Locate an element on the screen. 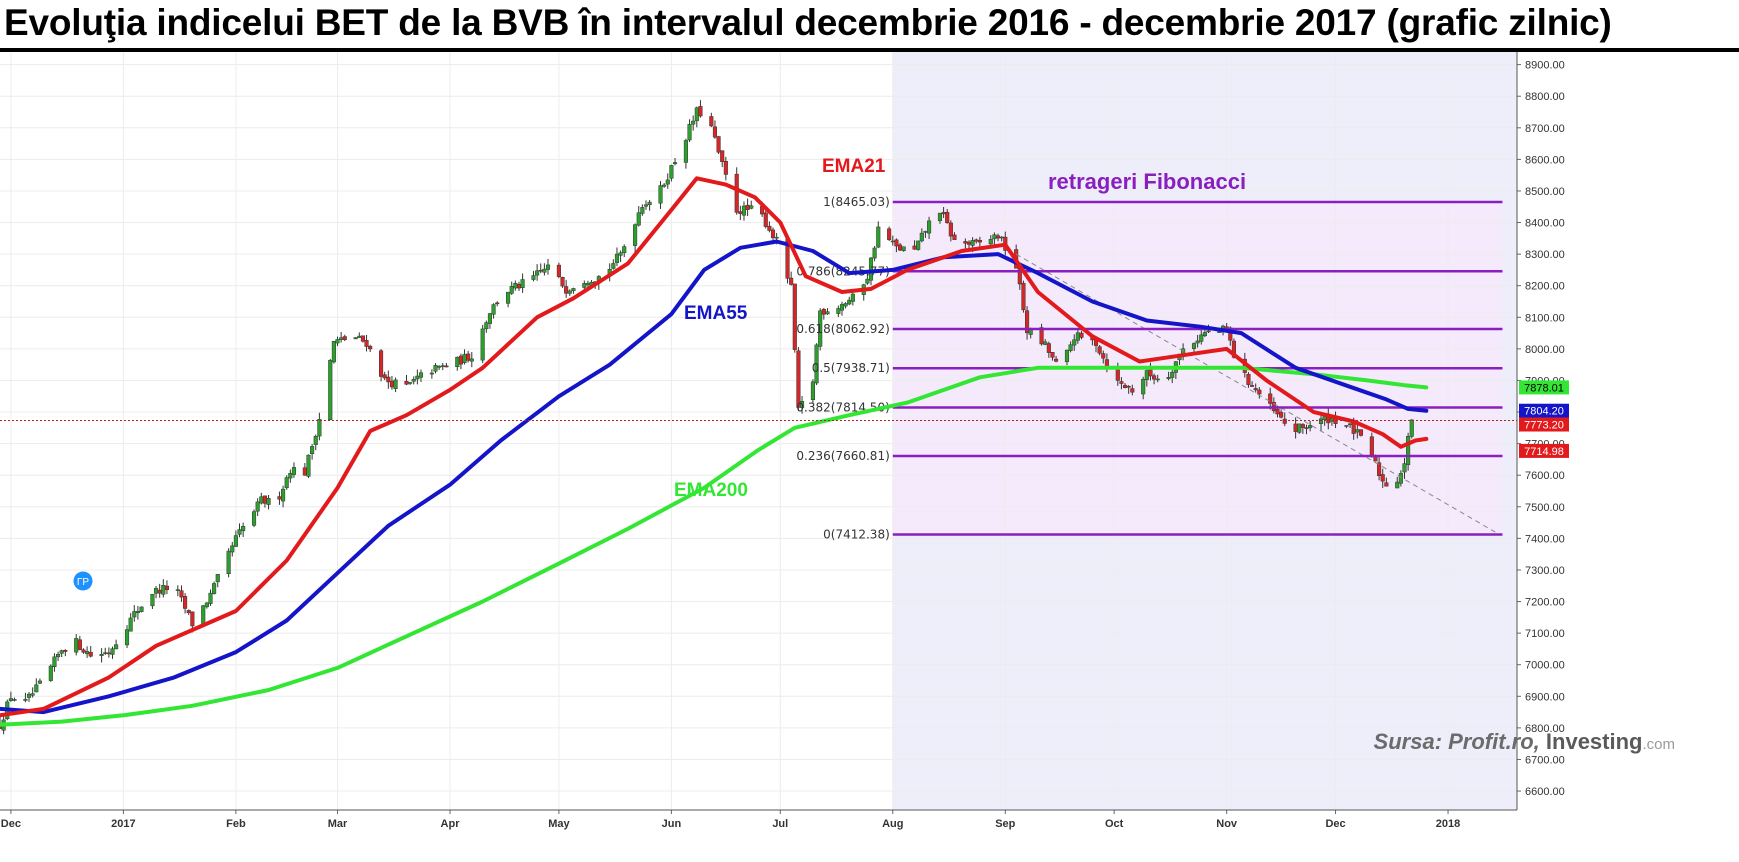 This screenshot has width=1739, height=862. y-tick-label: 8900.00 is located at coordinates (1545, 66).